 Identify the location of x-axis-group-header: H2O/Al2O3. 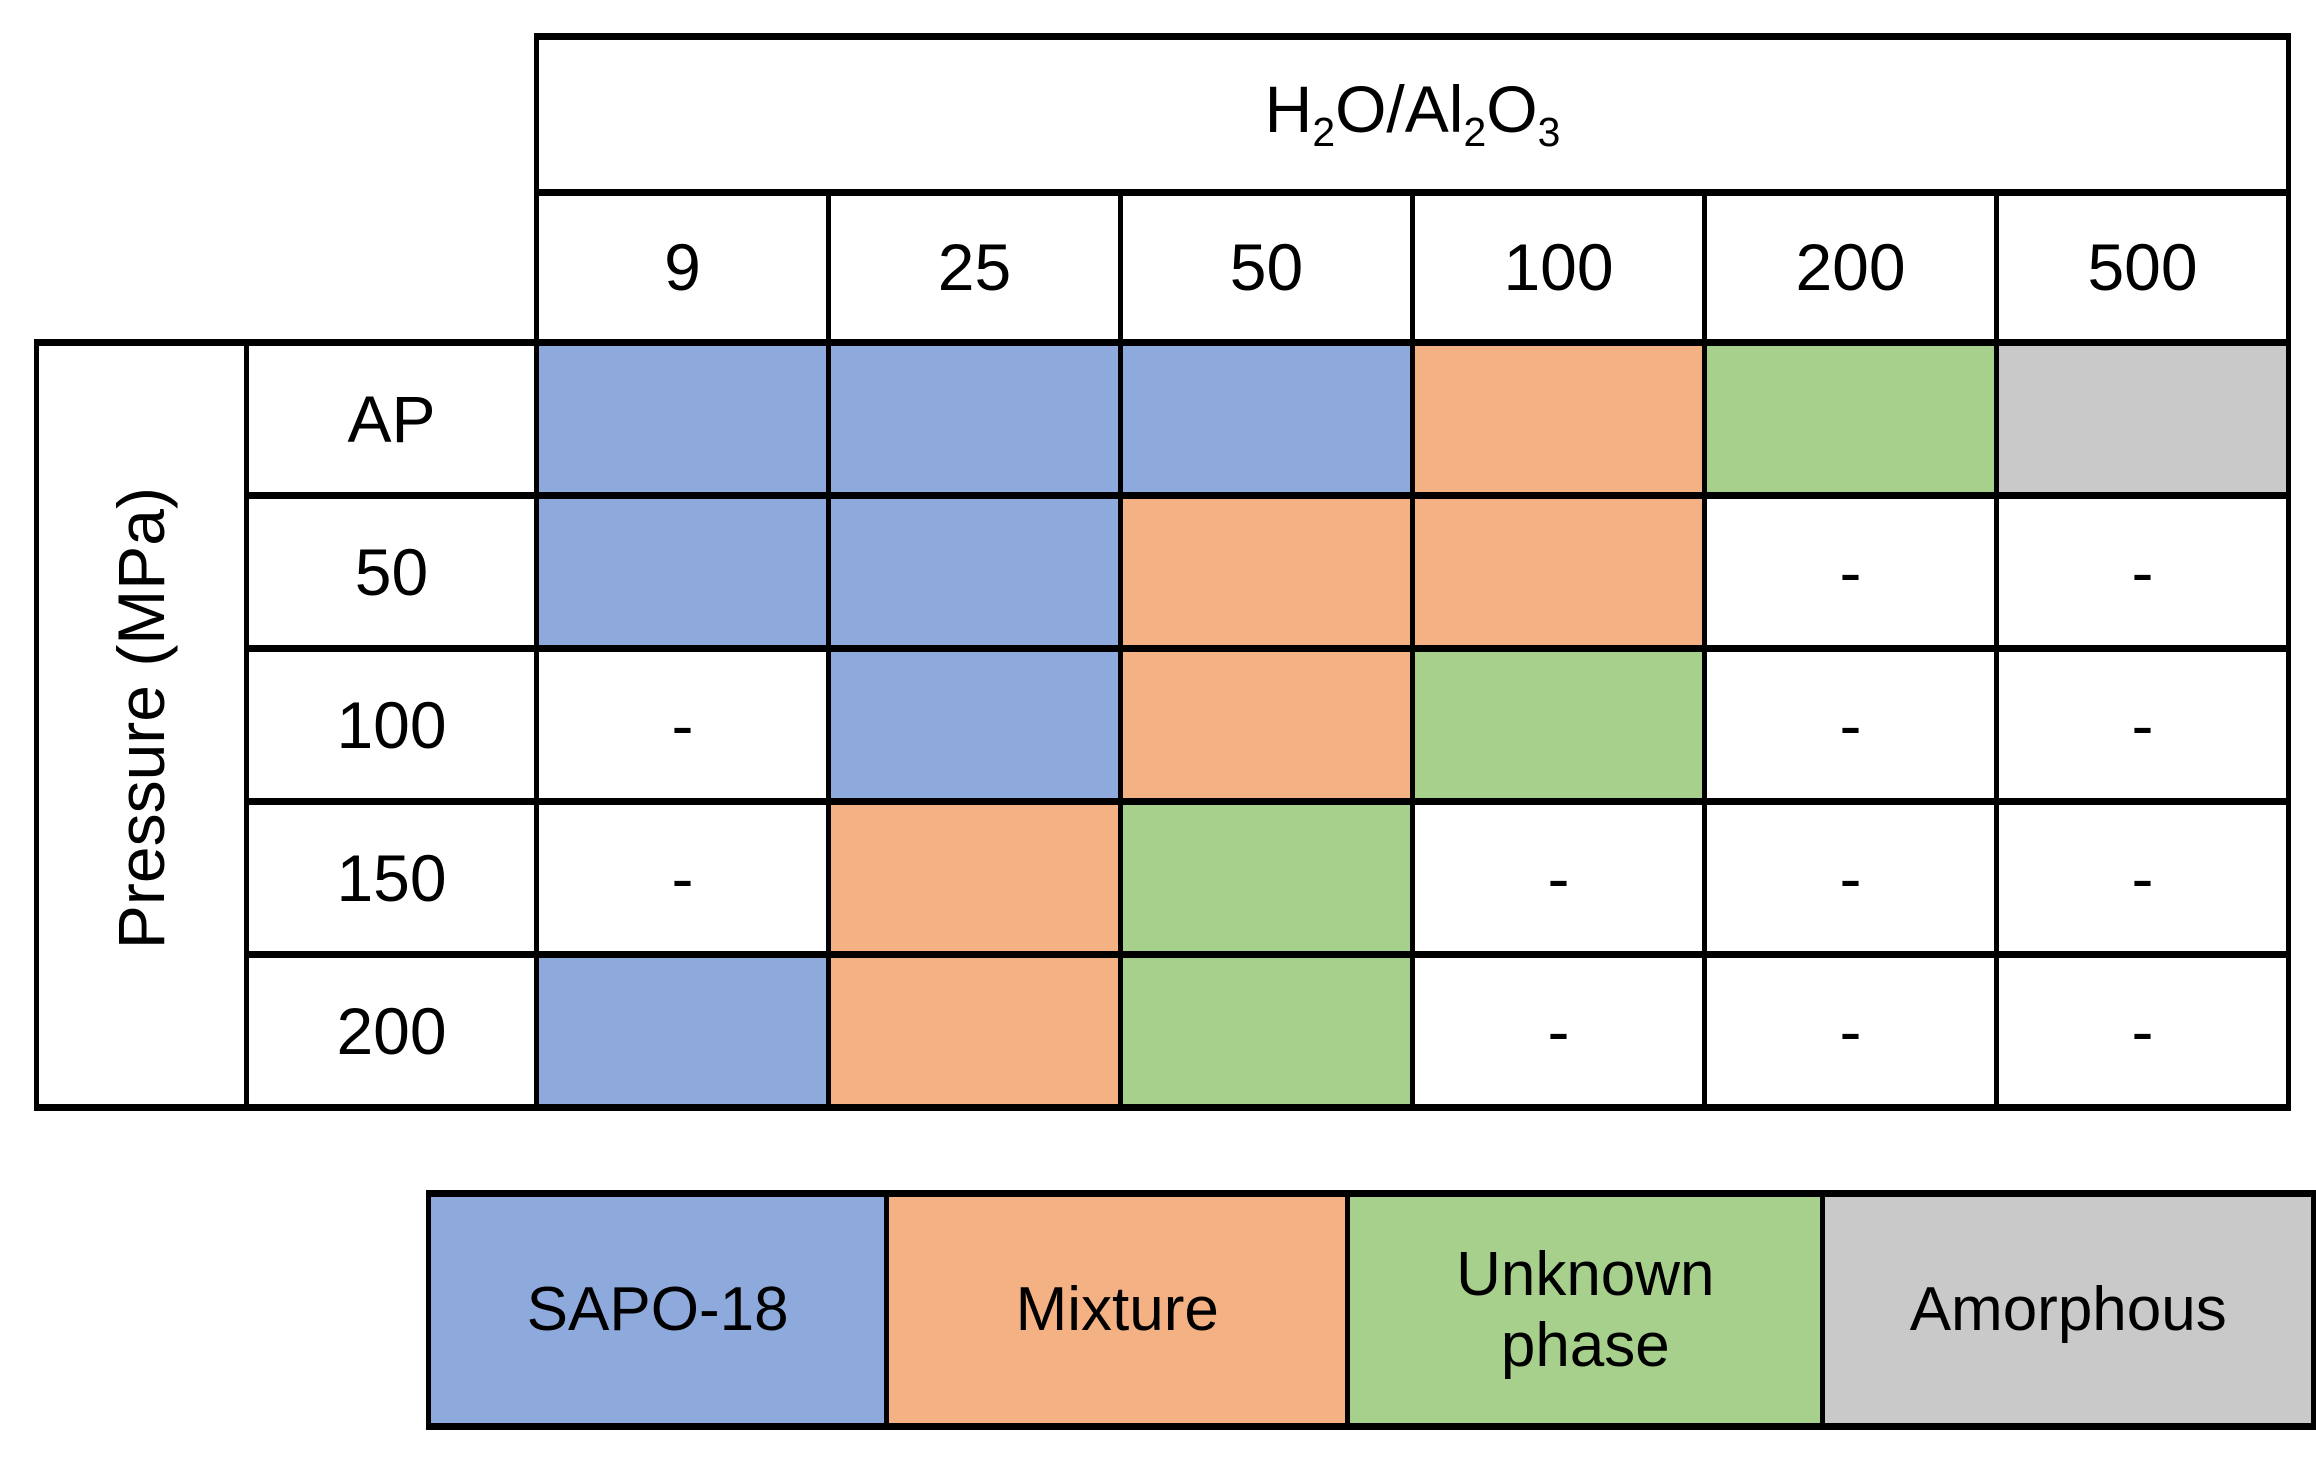
(1412, 114).